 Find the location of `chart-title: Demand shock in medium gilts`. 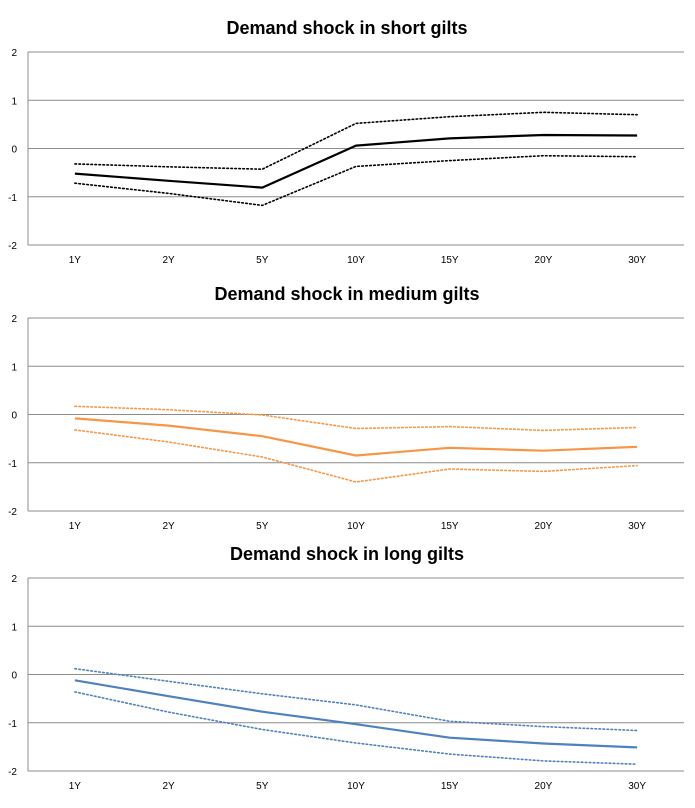

chart-title: Demand shock in medium gilts is located at coordinates (346, 294).